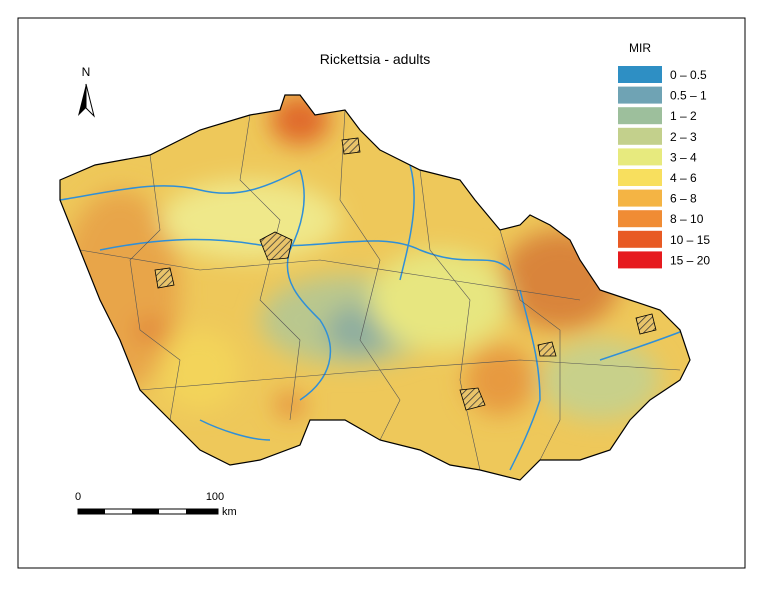 This screenshot has height=593, width=761. I want to click on north-arrow: N, so click(86, 91).